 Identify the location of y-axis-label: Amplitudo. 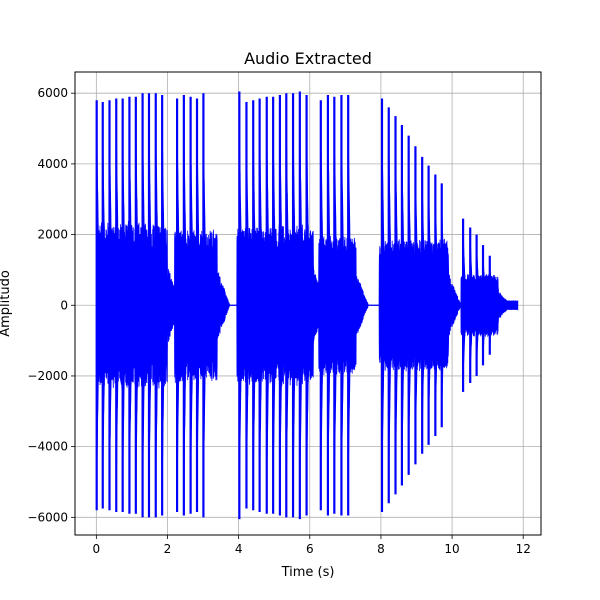
(6, 303).